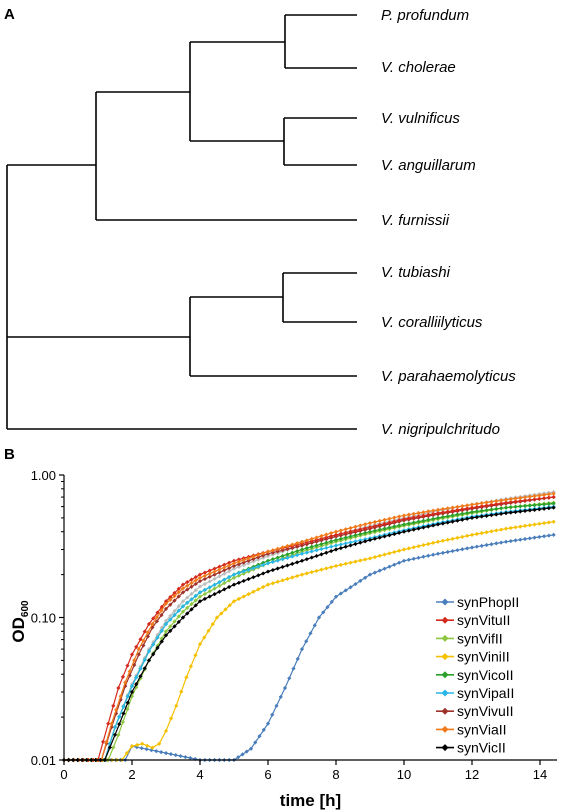 The width and height of the screenshot is (561, 812). I want to click on y-axis-title-main: OD, so click(18, 630).